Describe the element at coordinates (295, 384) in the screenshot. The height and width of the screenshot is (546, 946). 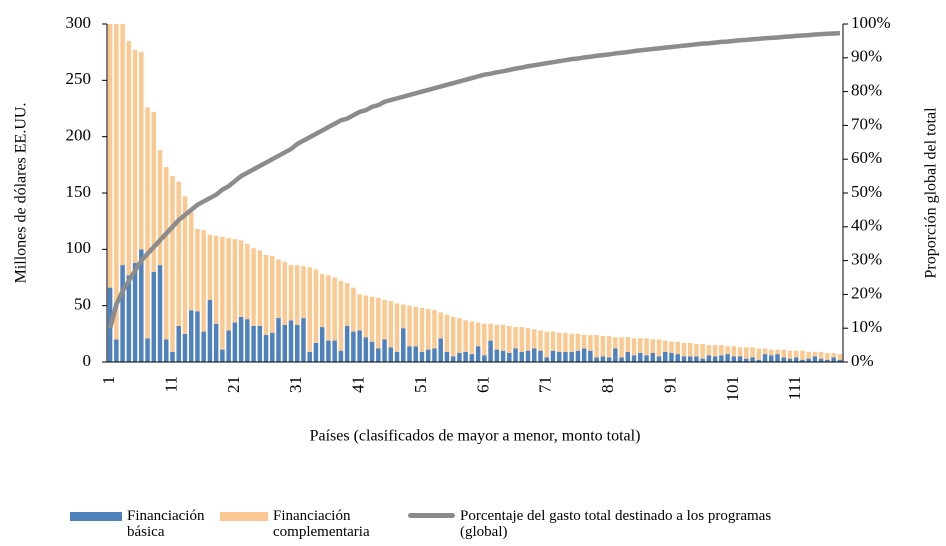
I see `x-tick-label: 31` at that location.